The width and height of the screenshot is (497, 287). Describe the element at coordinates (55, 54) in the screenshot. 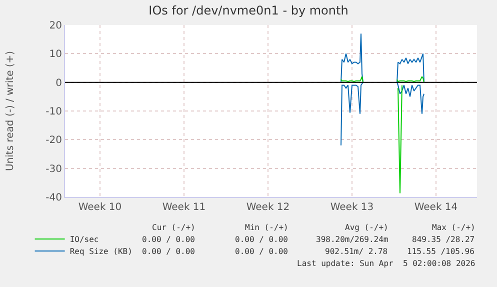

I see `y-tick-label: 10` at that location.